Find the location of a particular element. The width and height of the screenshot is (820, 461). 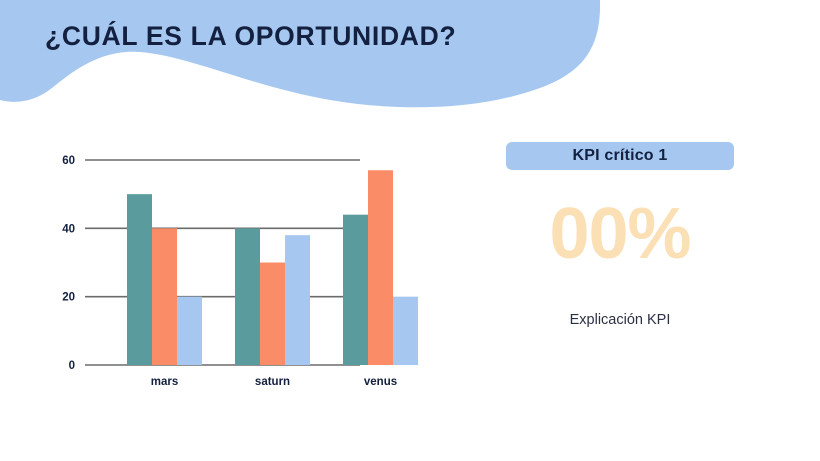

y-axis-tick-label: 40 is located at coordinates (68, 229).